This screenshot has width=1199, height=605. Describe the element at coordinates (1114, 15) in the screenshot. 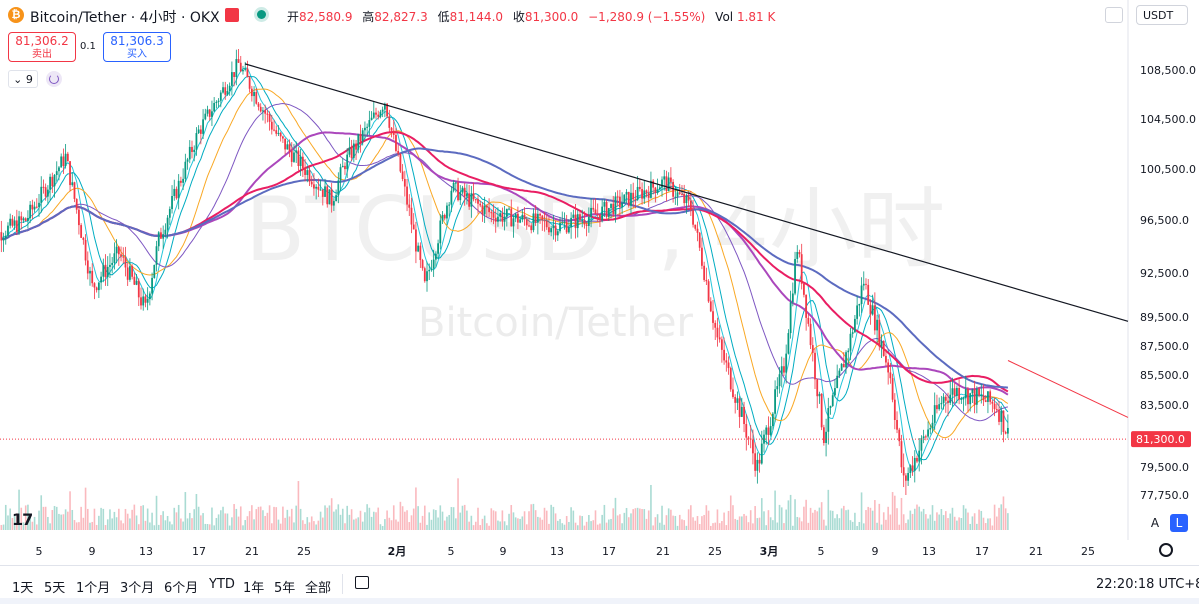

I see `collapse-panel-button` at that location.